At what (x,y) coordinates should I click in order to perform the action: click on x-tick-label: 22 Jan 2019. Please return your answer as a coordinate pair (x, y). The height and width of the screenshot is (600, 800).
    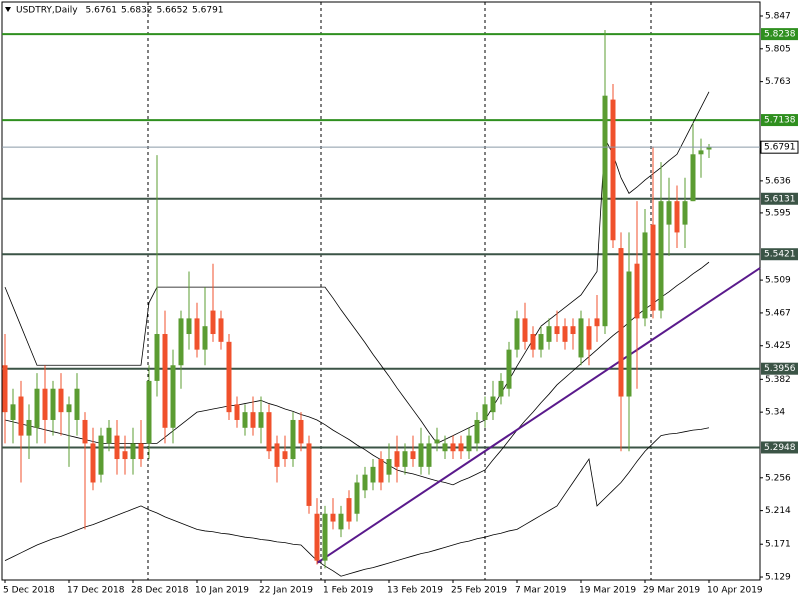
    Looking at the image, I should click on (286, 591).